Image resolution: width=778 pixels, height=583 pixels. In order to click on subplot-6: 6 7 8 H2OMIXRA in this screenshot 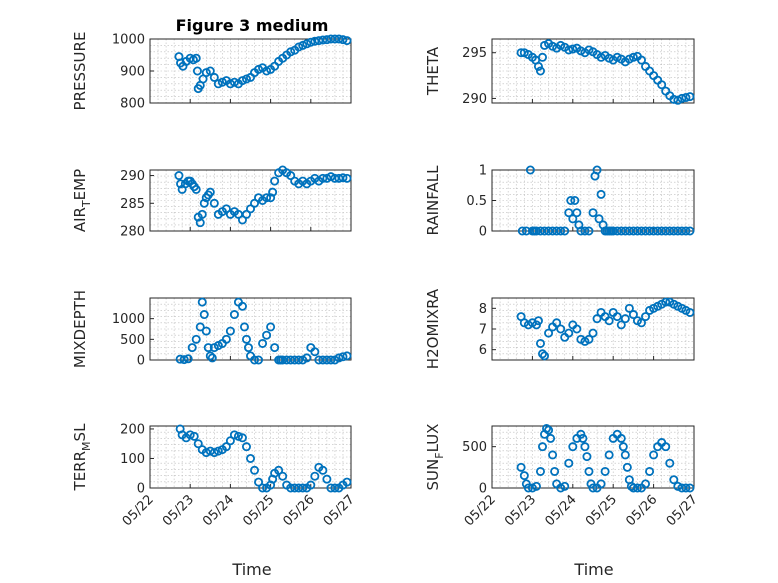, I will do `click(559, 328)`.